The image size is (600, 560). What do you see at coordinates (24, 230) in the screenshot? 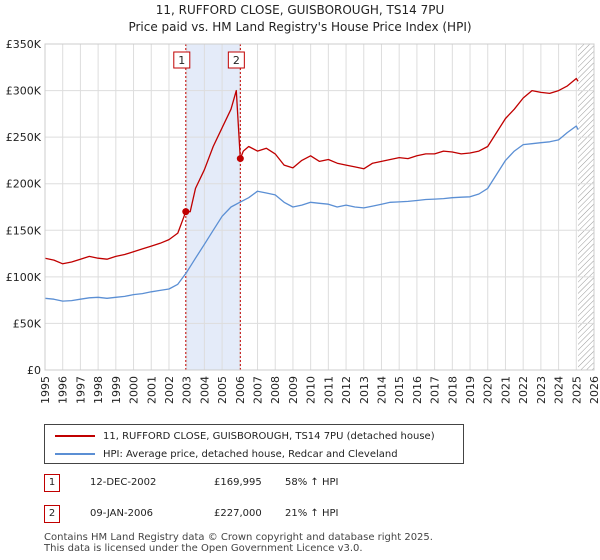
I see `y-tick-label: £150K` at bounding box center [24, 230].